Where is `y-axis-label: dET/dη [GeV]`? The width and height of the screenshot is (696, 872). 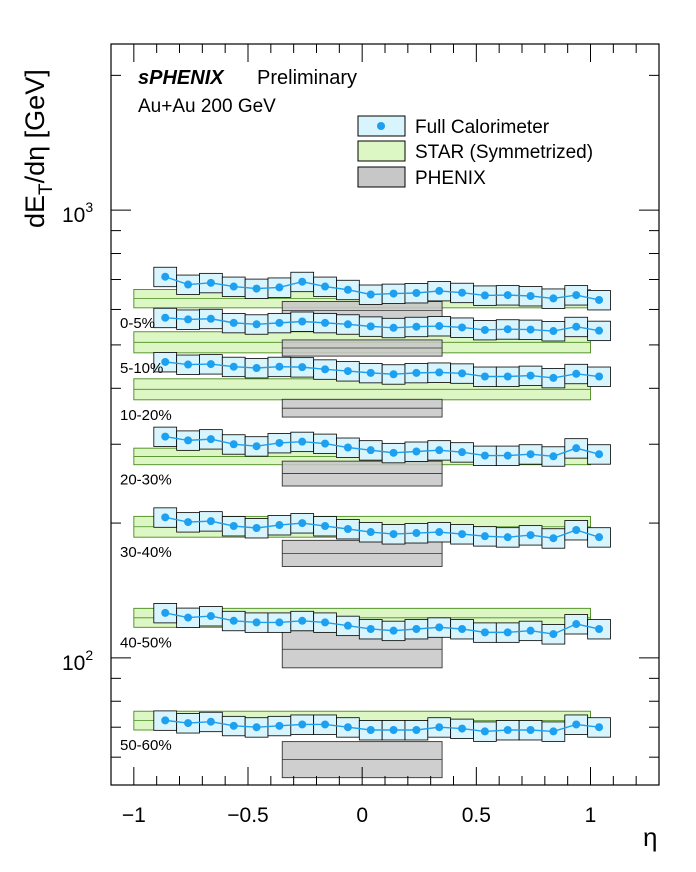 y-axis-label: dET/dη [GeV] is located at coordinates (38, 148).